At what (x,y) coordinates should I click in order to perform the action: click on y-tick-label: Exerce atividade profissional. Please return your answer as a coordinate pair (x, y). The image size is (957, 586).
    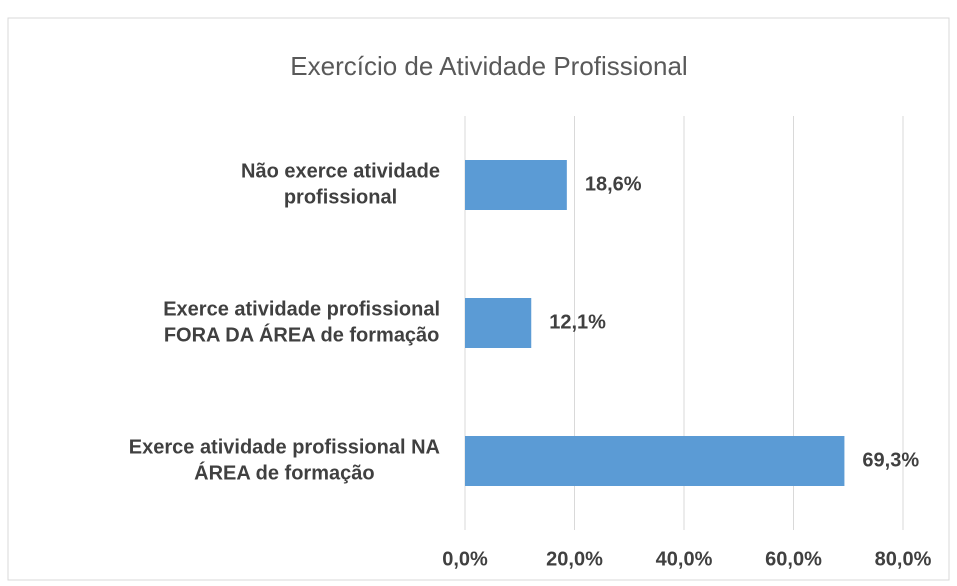
    Looking at the image, I should click on (301, 309).